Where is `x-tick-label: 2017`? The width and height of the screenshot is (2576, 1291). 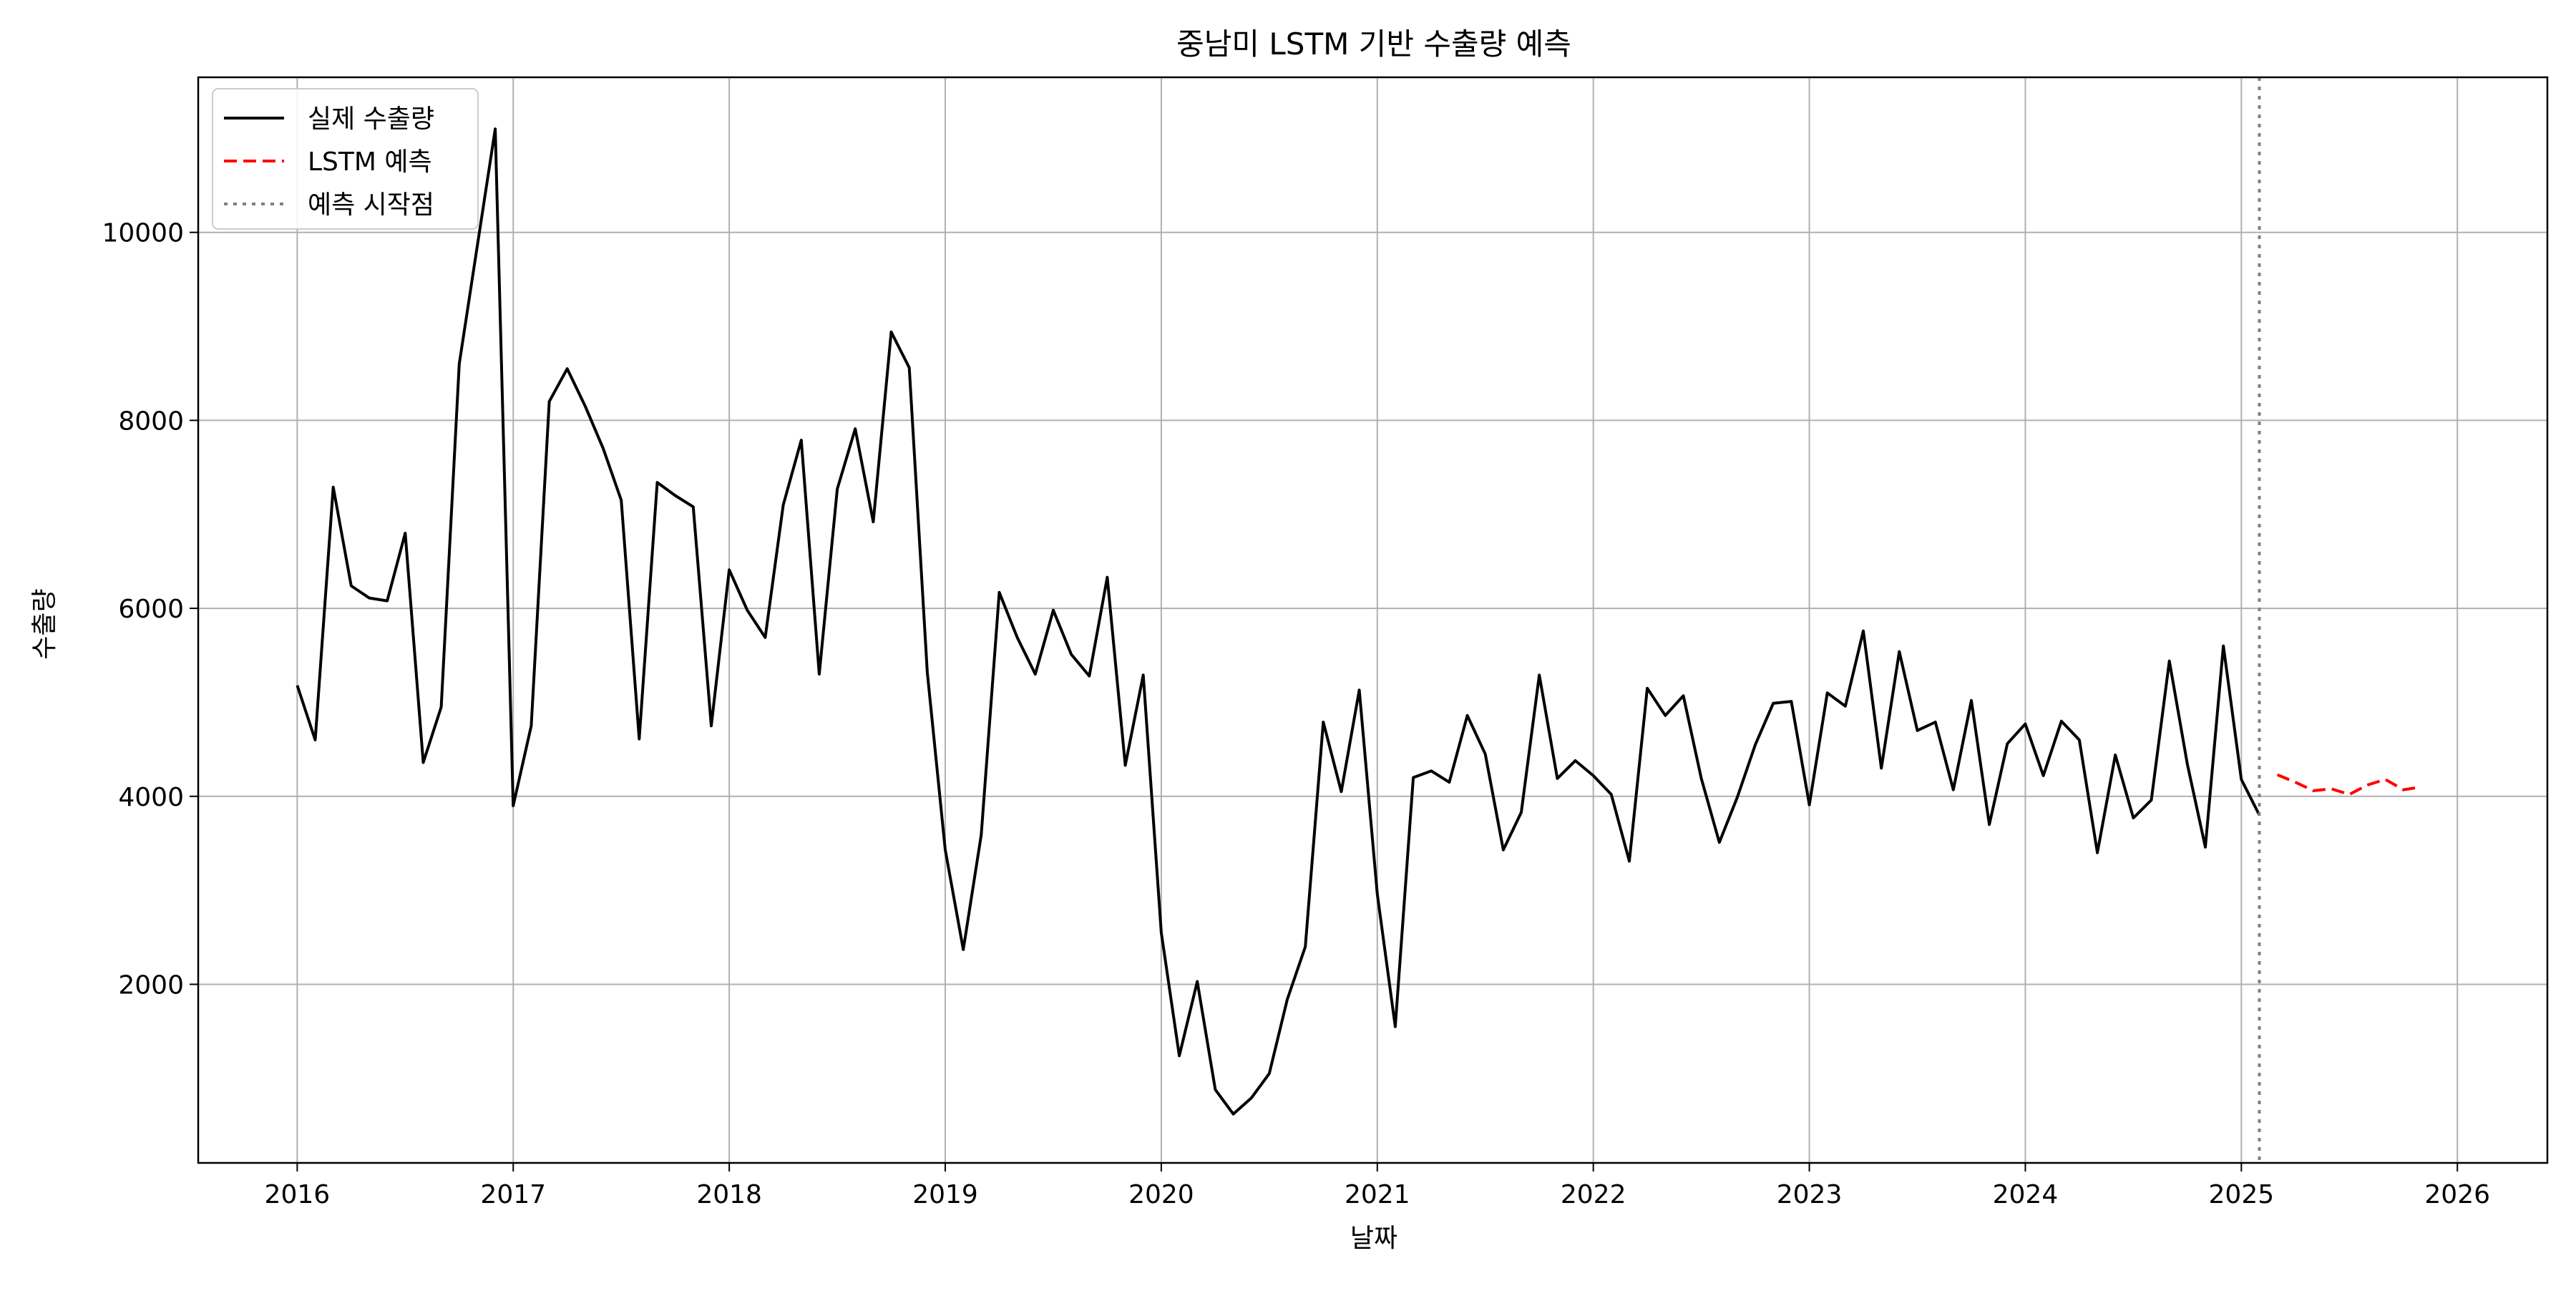 x-tick-label: 2017 is located at coordinates (513, 1194).